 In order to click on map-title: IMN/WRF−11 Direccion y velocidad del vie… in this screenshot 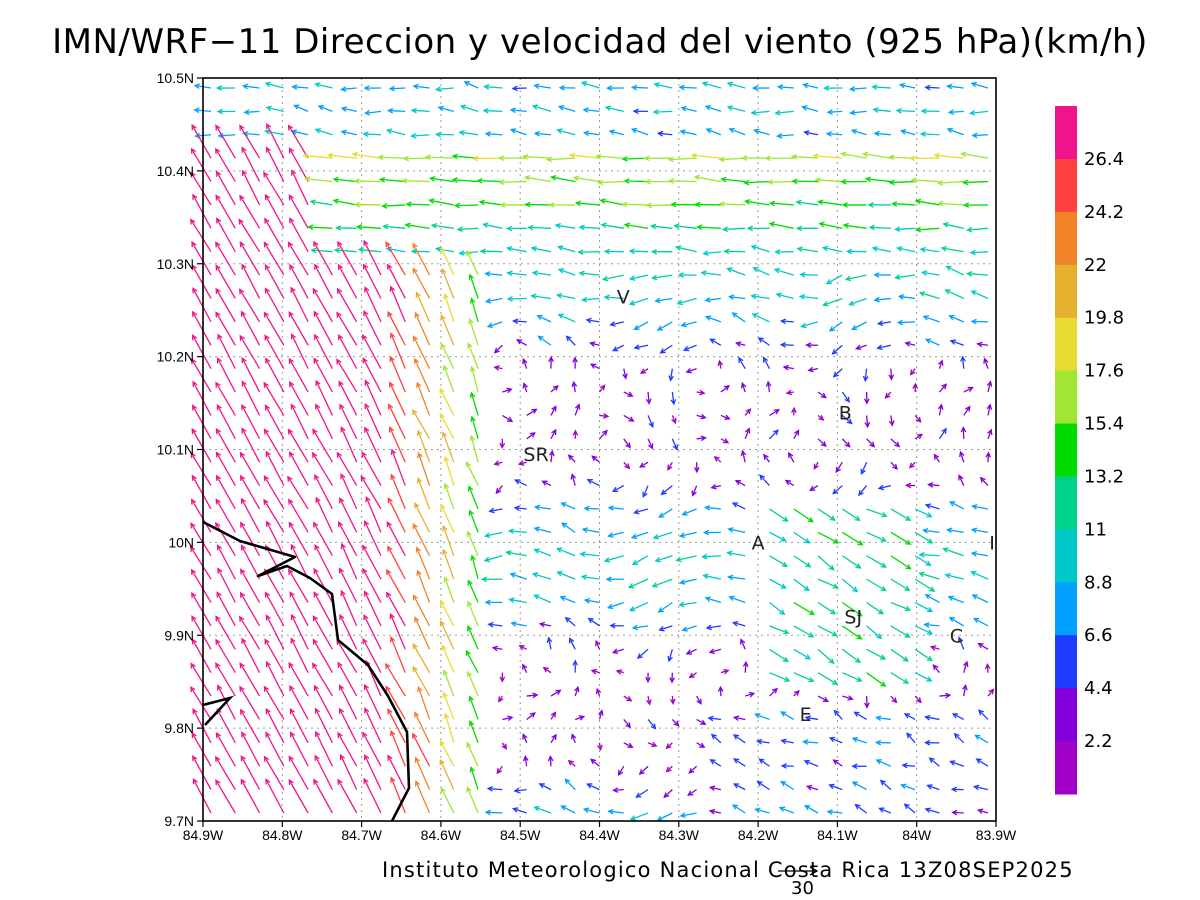, I will do `click(600, 42)`.